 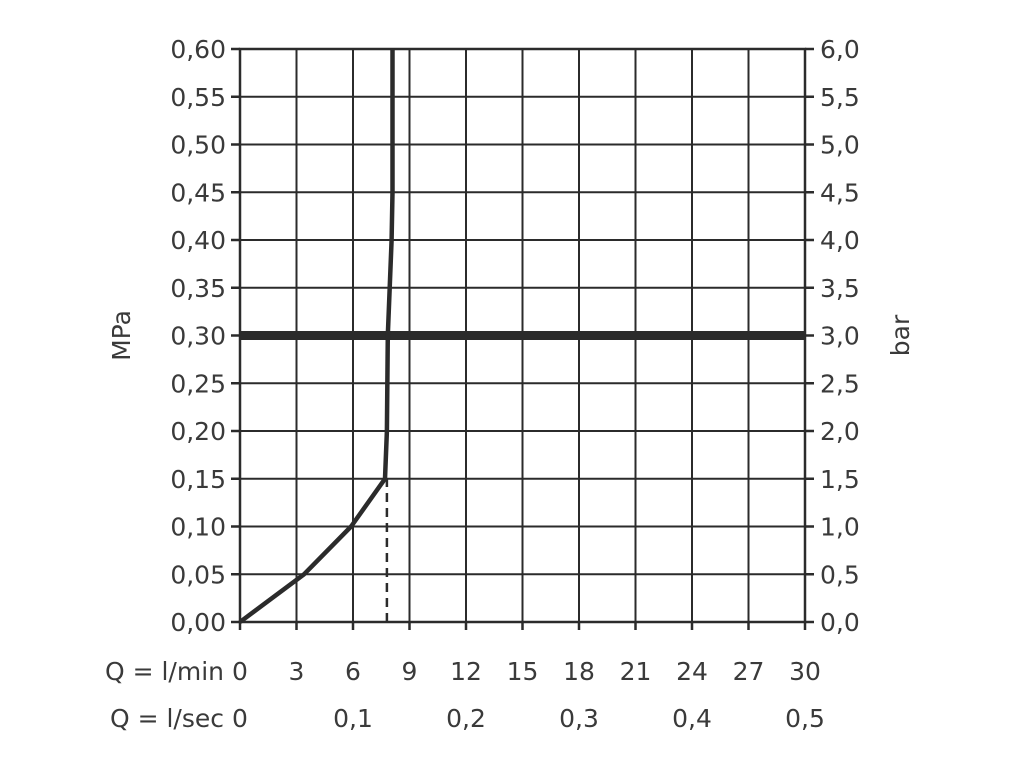 I want to click on x-lmin-tick-label: 30, so click(x=805, y=671).